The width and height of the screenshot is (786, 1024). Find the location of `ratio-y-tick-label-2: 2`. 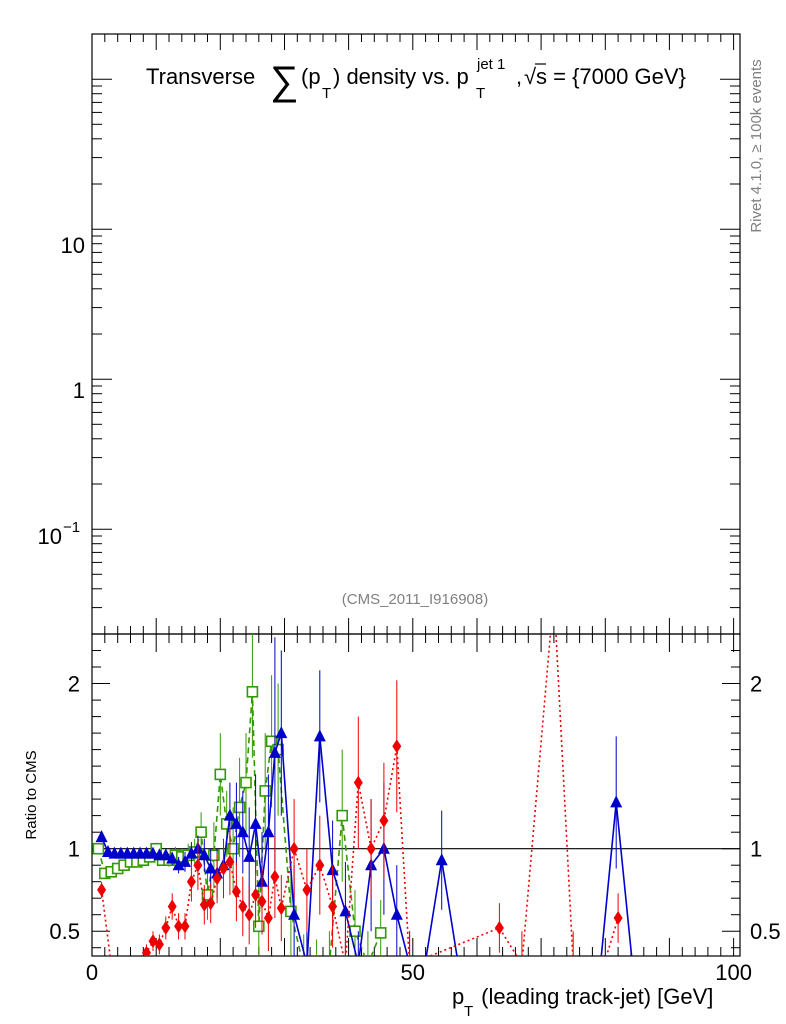

ratio-y-tick-label-2: 2 is located at coordinates (74, 684).